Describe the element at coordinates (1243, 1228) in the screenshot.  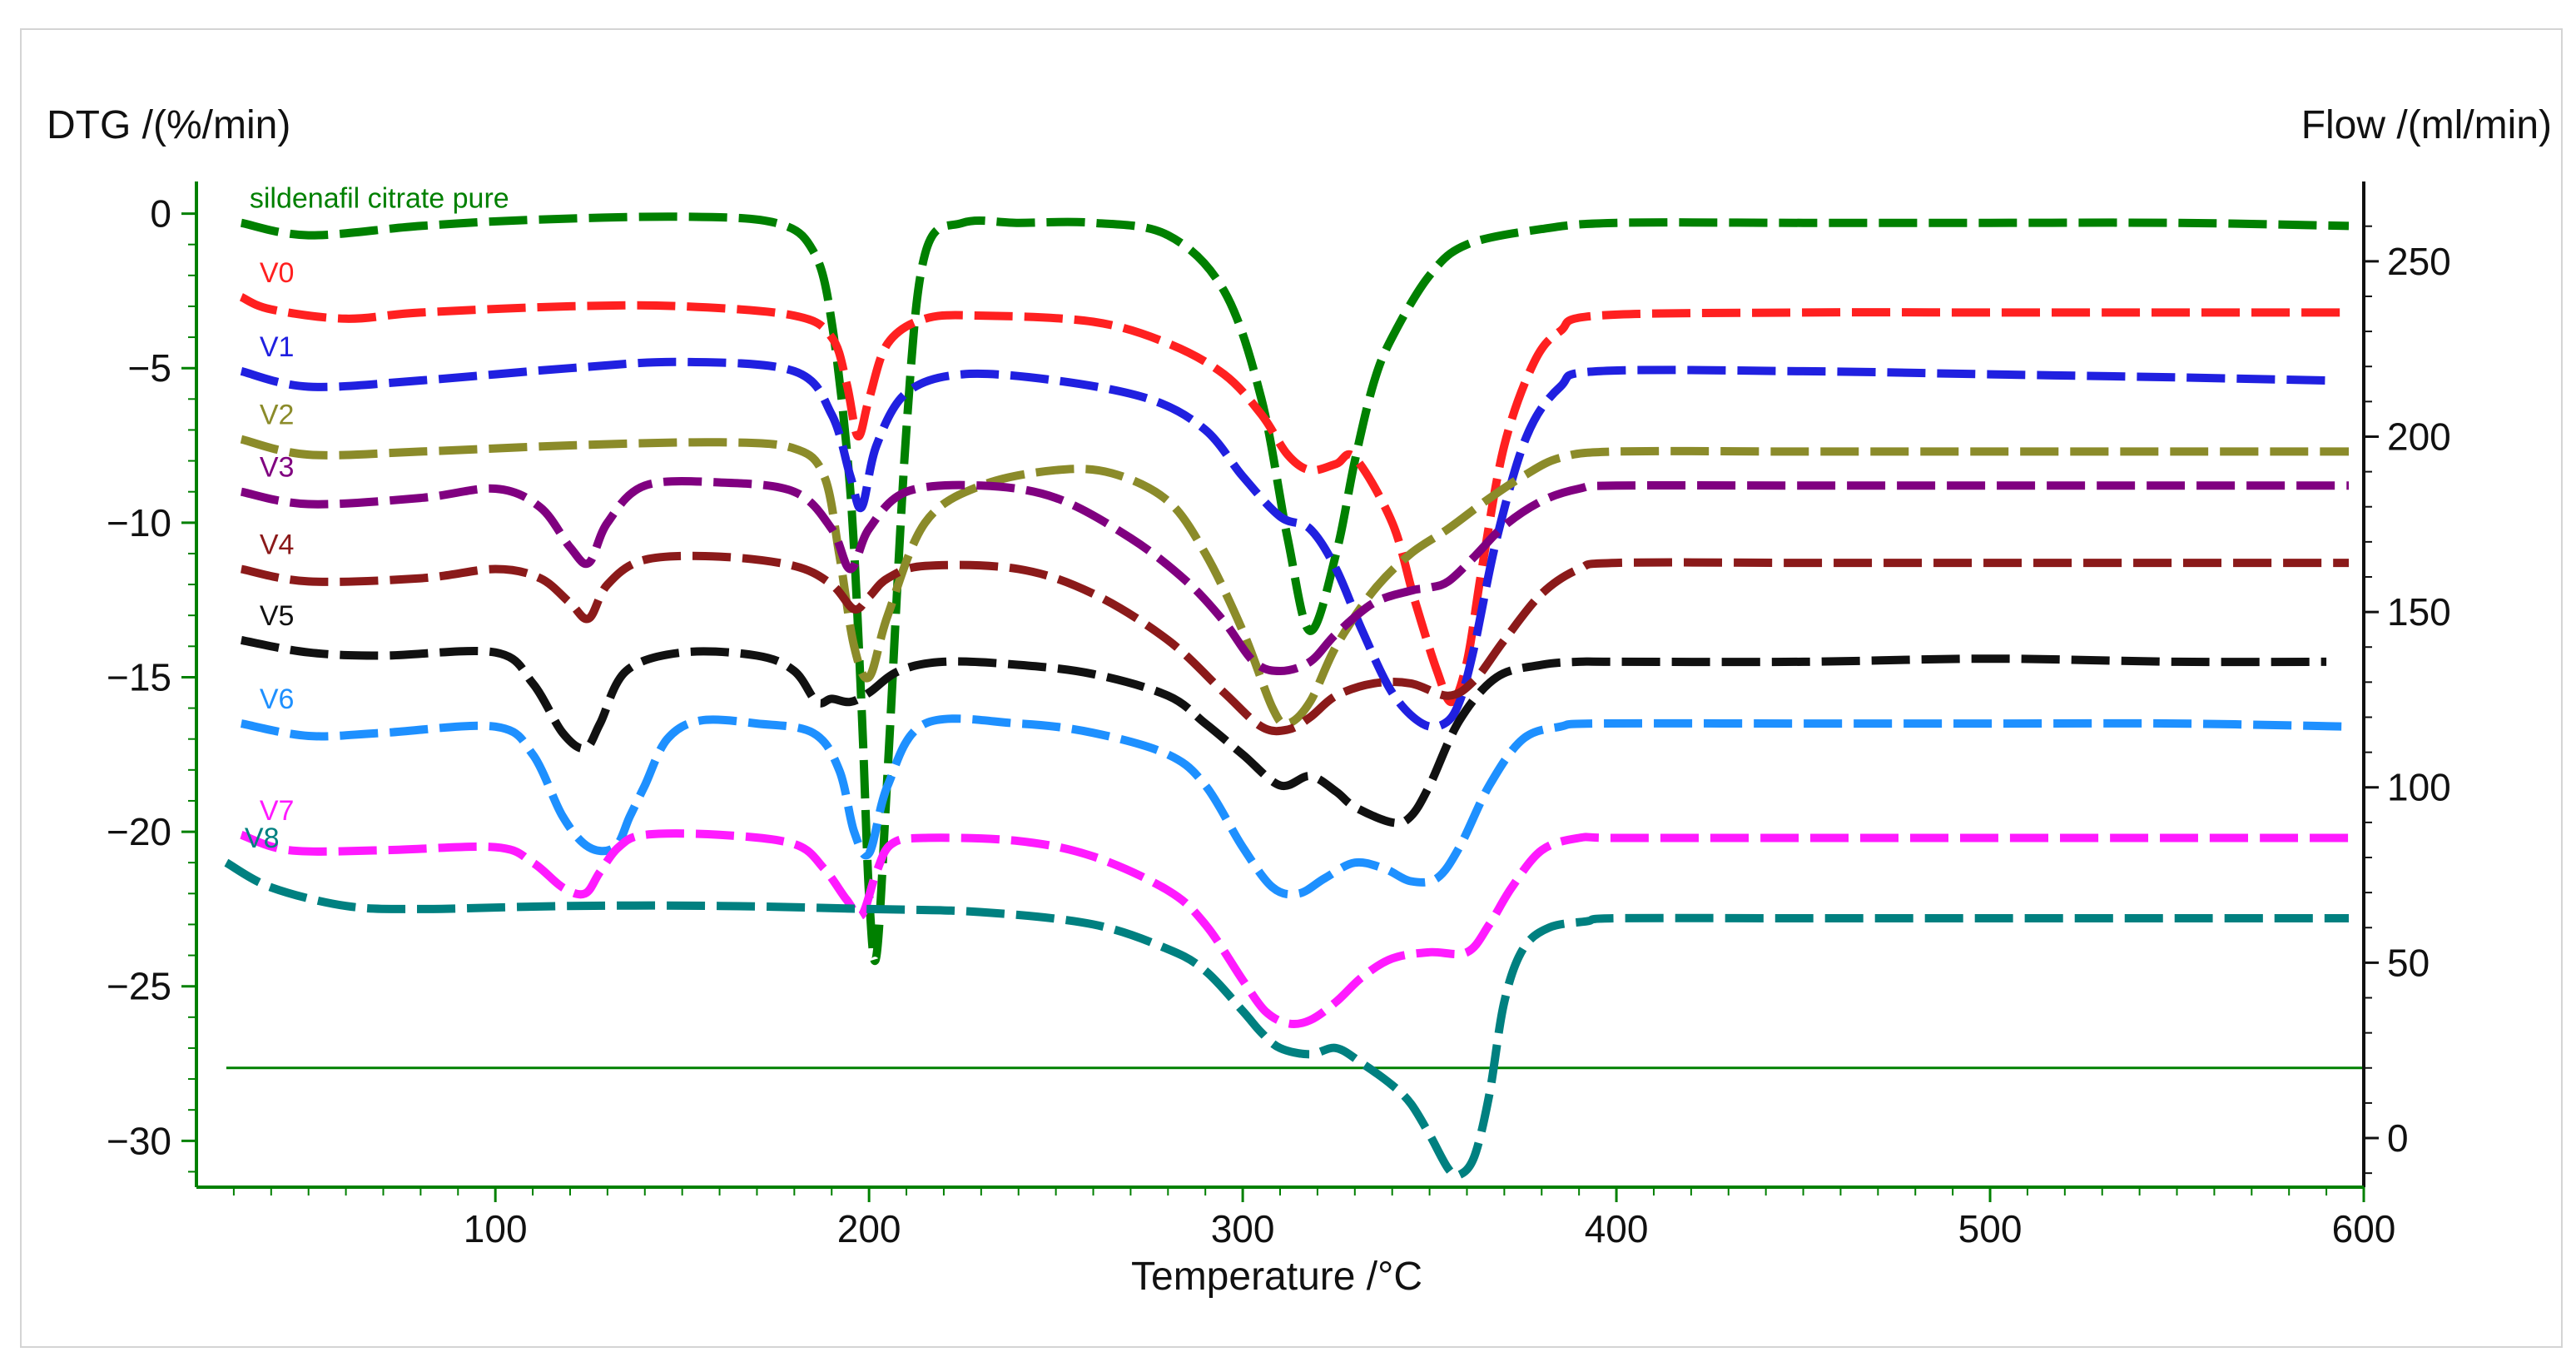
I see `x-tick-label-300: 300` at that location.